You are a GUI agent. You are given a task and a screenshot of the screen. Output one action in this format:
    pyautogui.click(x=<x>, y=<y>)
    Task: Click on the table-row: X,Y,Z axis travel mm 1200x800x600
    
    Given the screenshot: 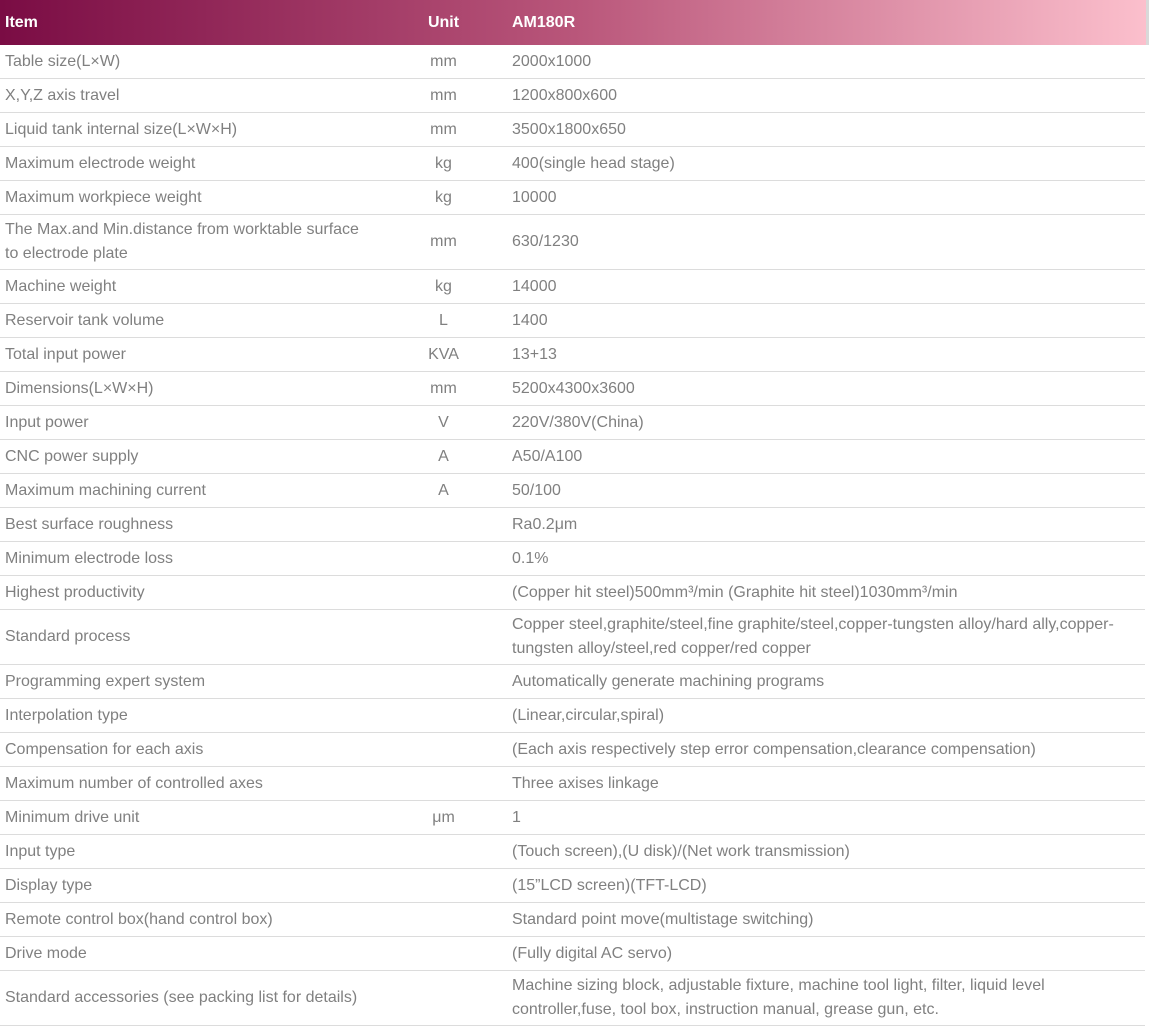 What is the action you would take?
    pyautogui.click(x=572, y=95)
    